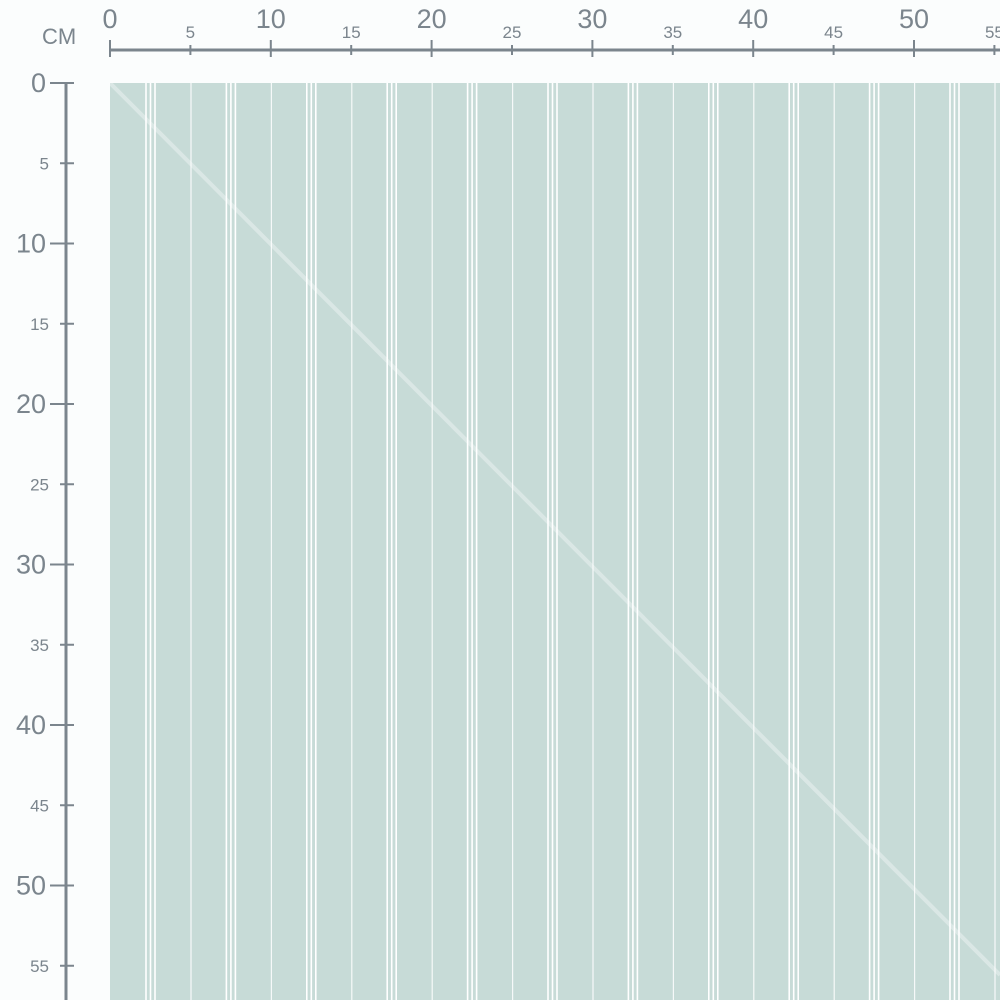  I want to click on left-ruler-label: 0, so click(38, 83).